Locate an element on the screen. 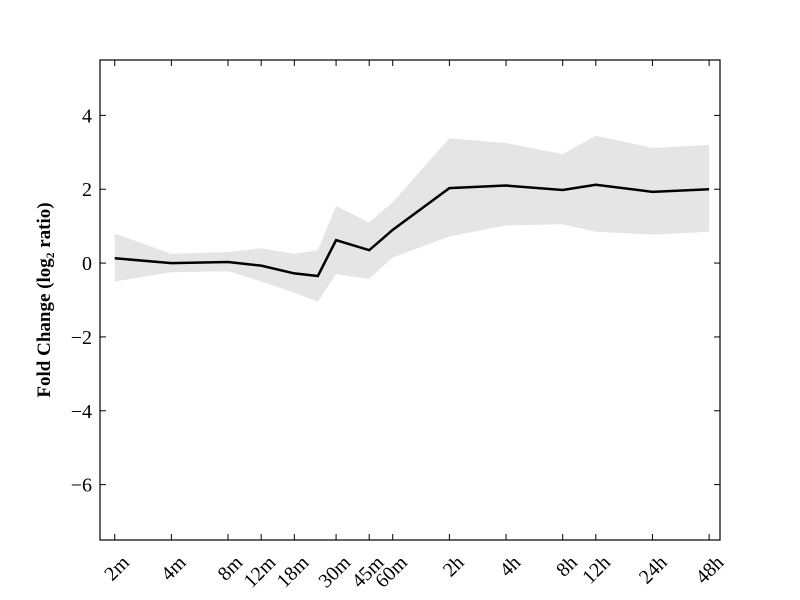 The width and height of the screenshot is (800, 600). y-tick-label: 2 is located at coordinates (87, 190).